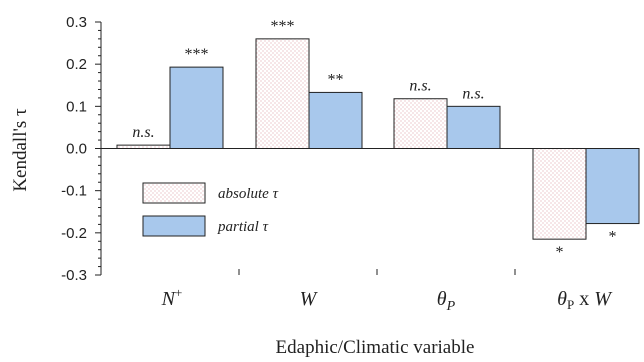 This screenshot has width=644, height=362. I want to click on y-tick-label: 0.1, so click(76, 106).